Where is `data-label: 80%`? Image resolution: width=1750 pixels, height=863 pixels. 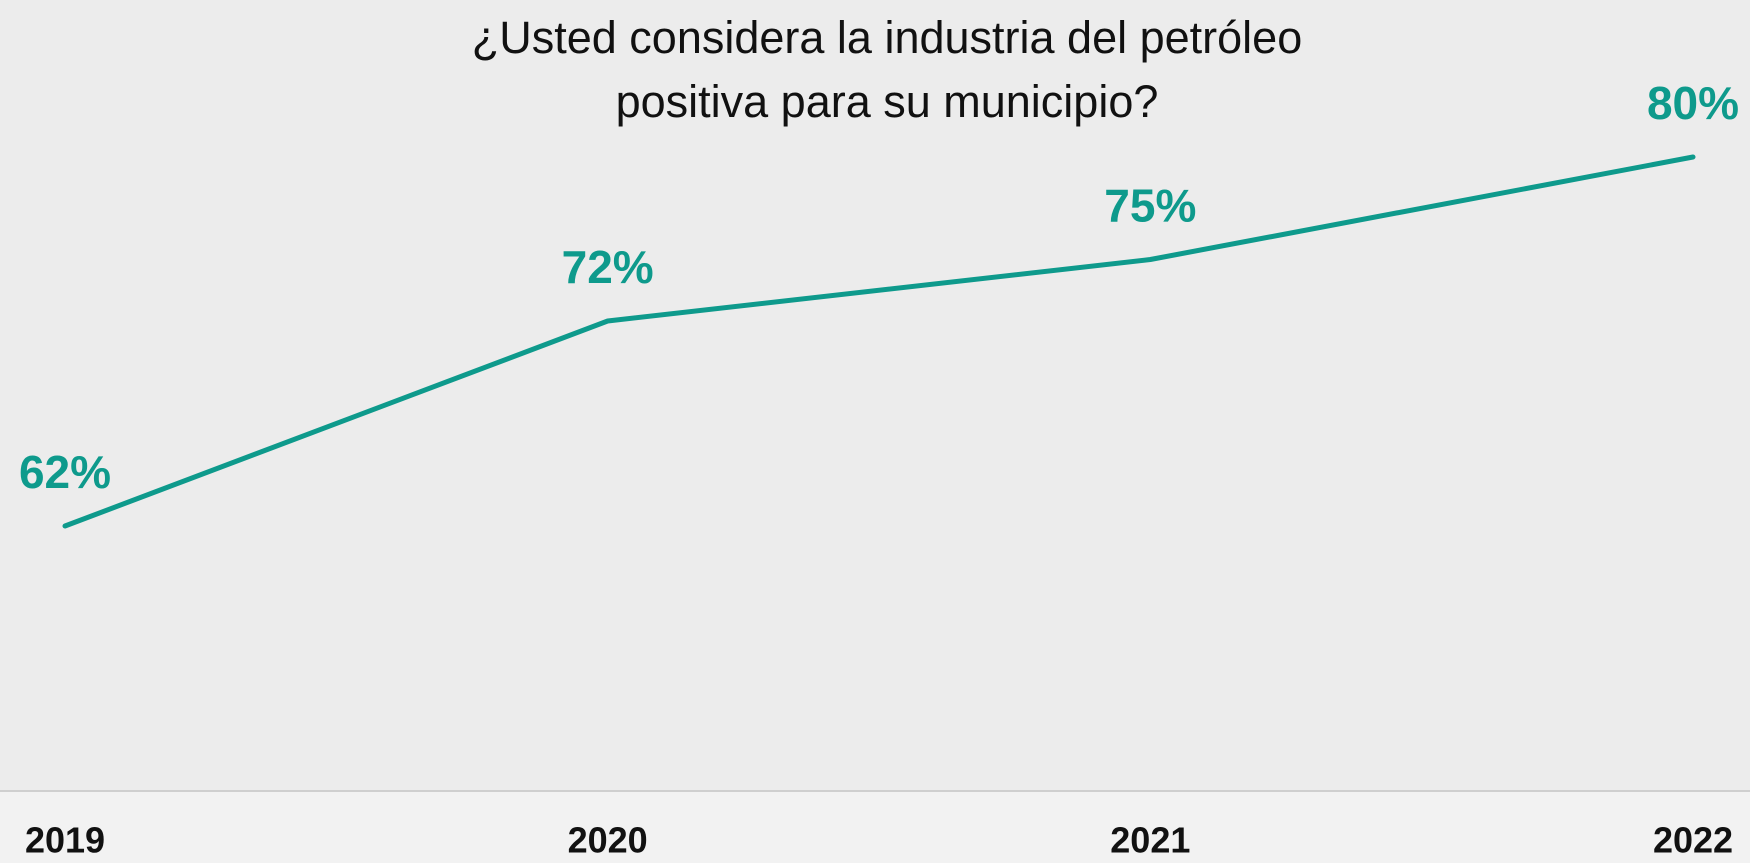
data-label: 80% is located at coordinates (1693, 103).